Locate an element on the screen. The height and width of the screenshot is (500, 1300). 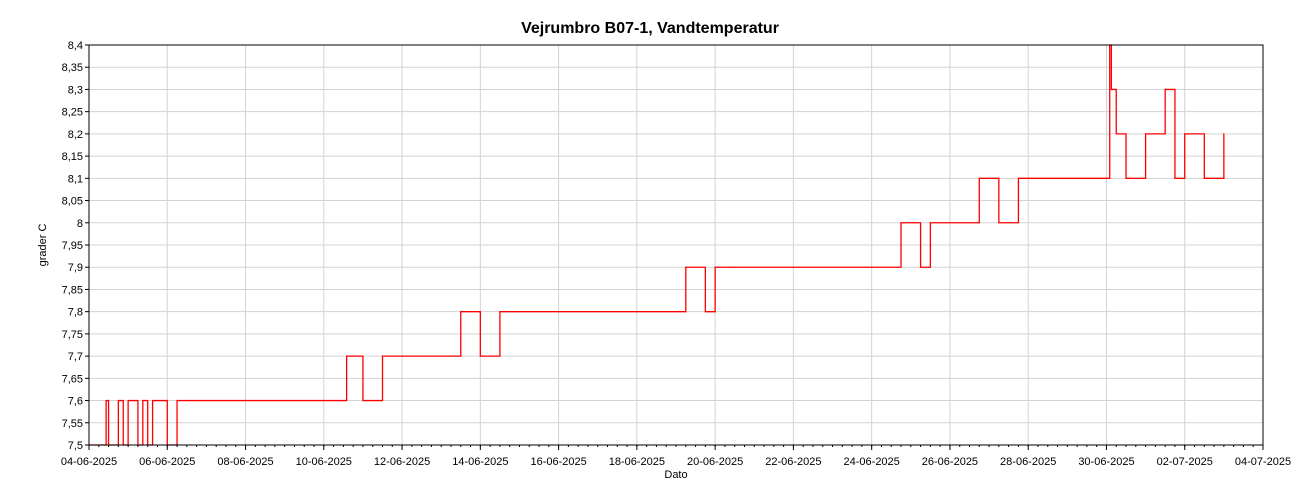
y-tick-label: 8 is located at coordinates (80, 224).